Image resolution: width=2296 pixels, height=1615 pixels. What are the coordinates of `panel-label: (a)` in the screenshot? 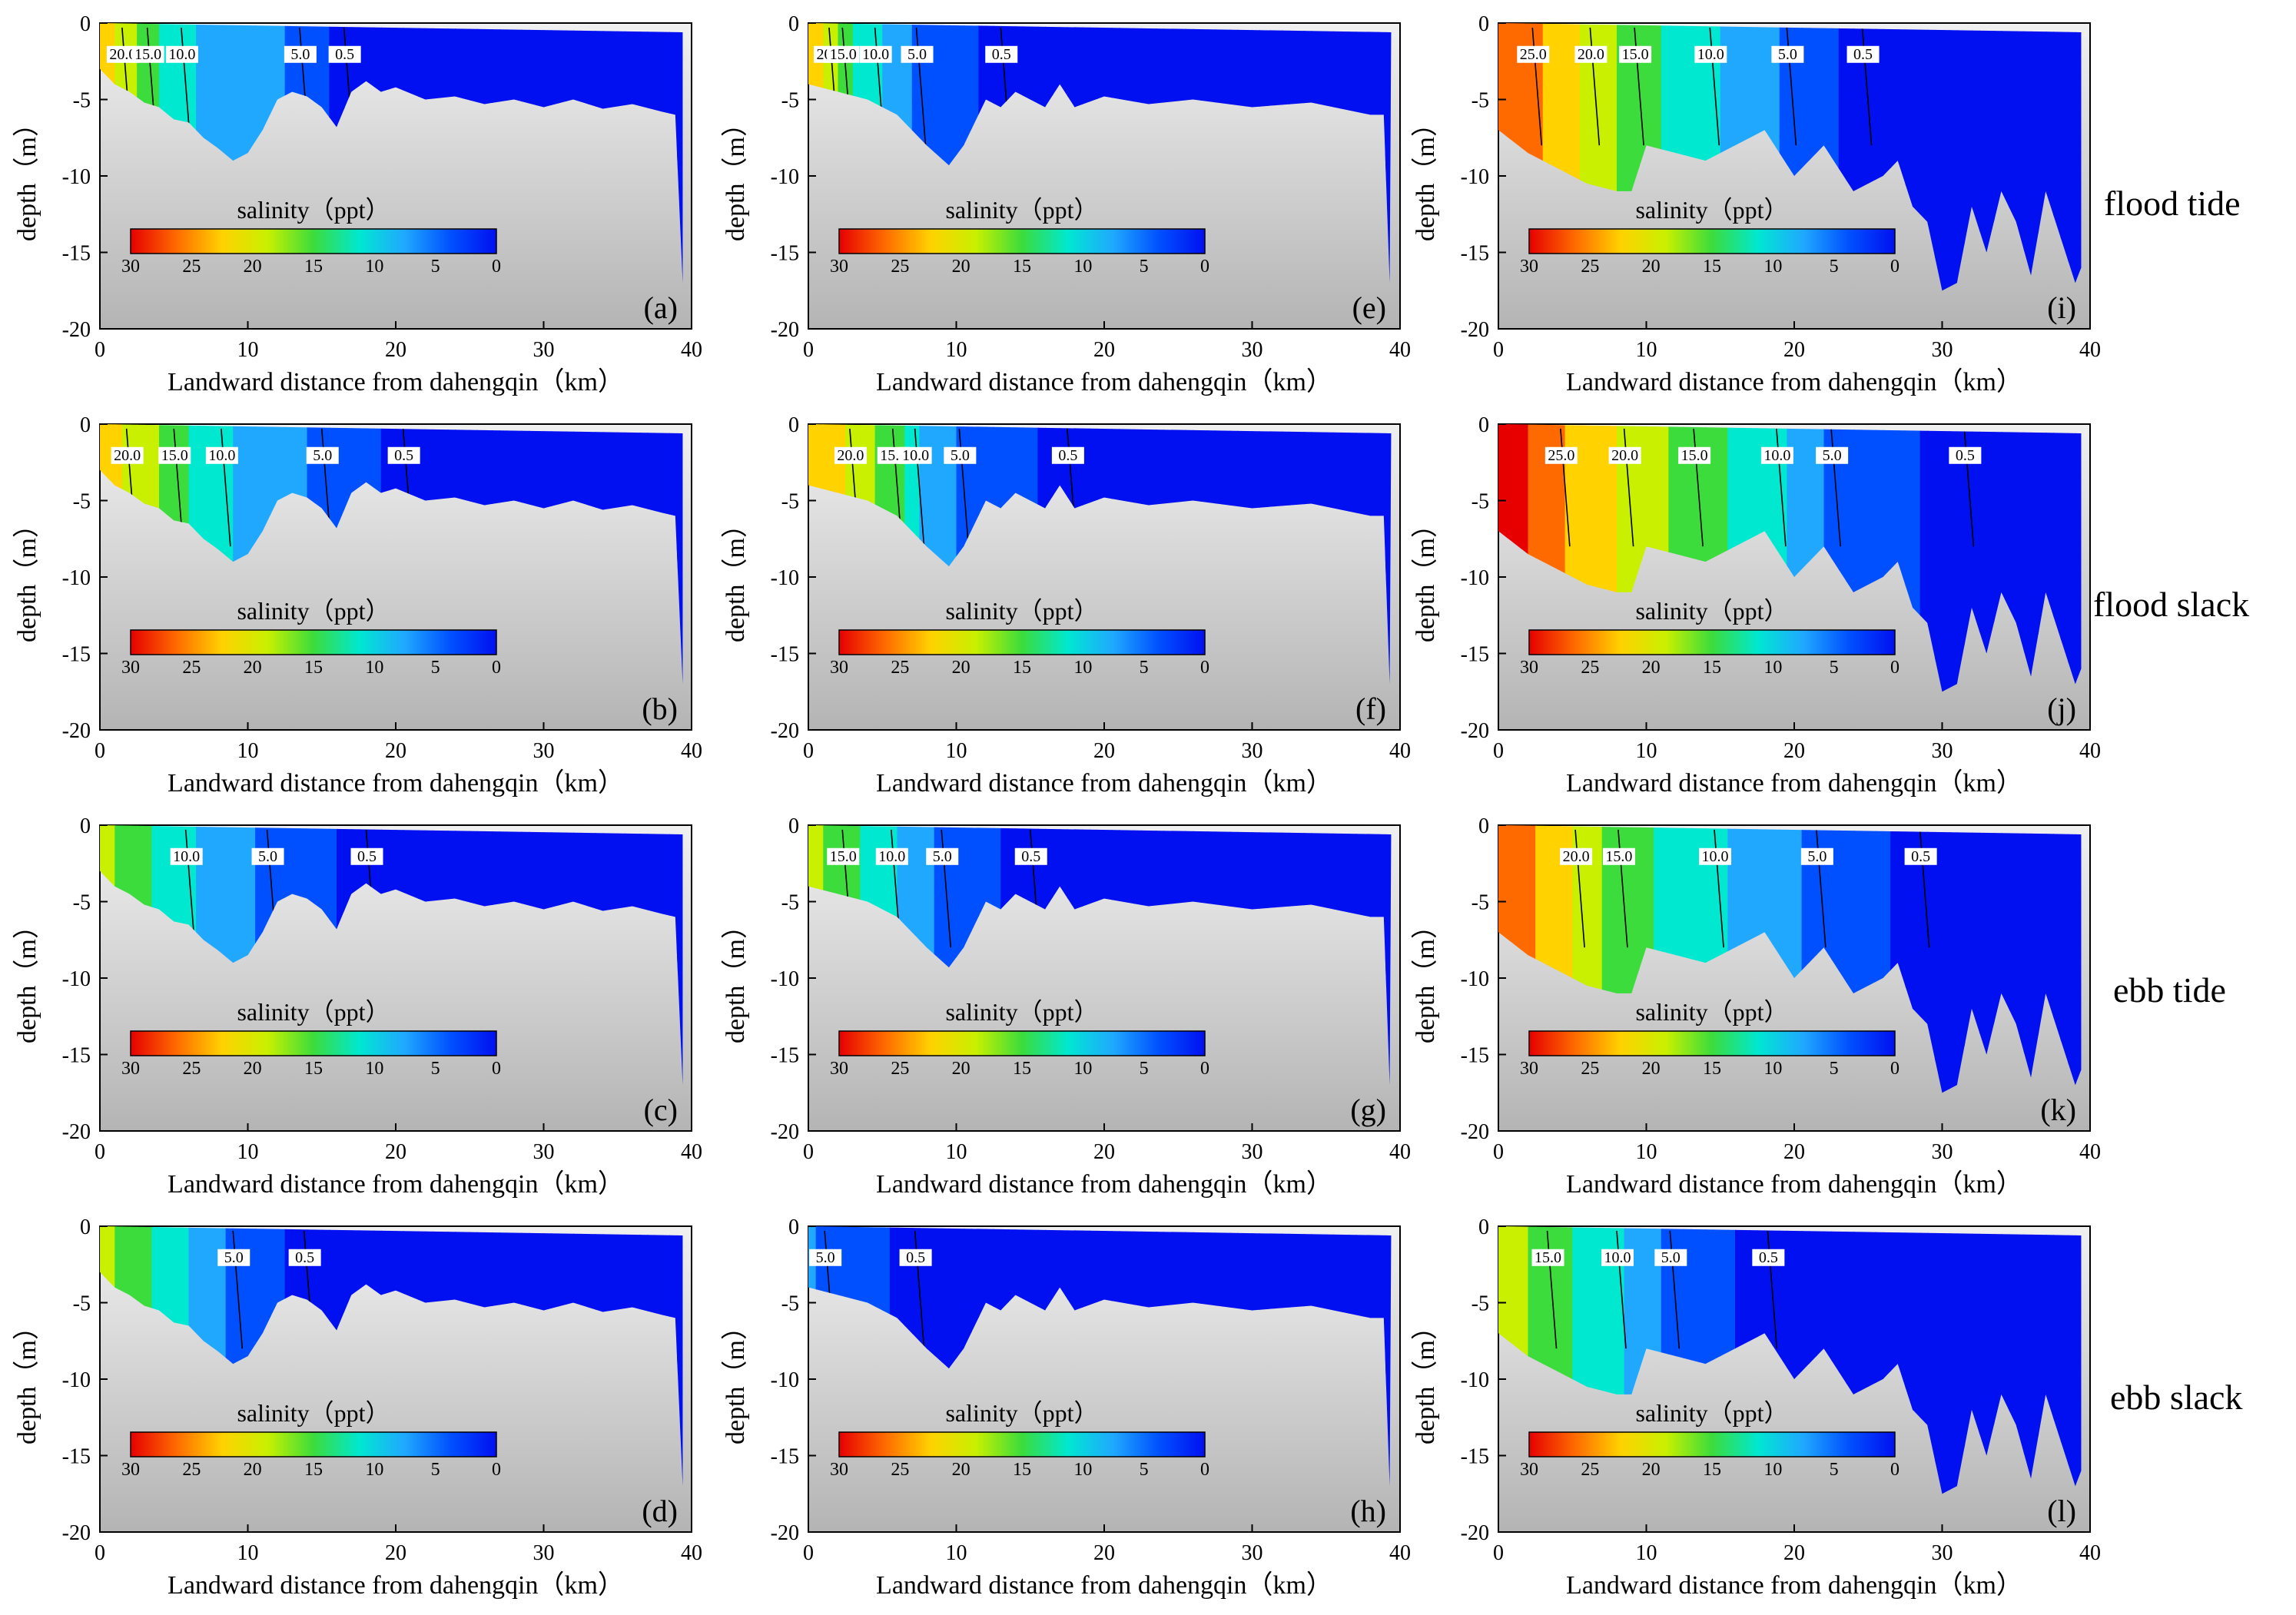 It's located at (661, 307).